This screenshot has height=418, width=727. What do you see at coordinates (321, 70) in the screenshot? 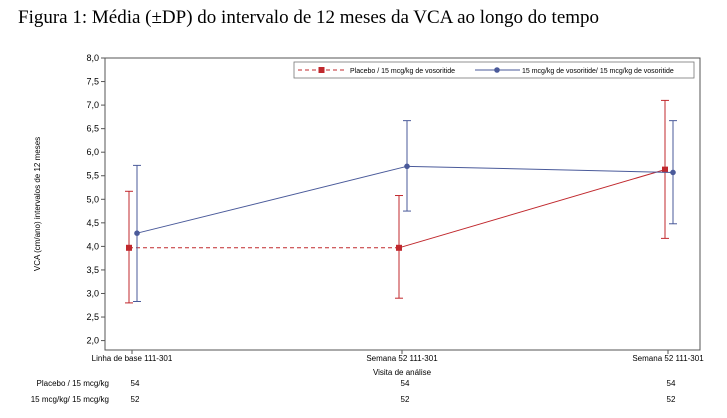
I see `legend-marker-placebo` at bounding box center [321, 70].